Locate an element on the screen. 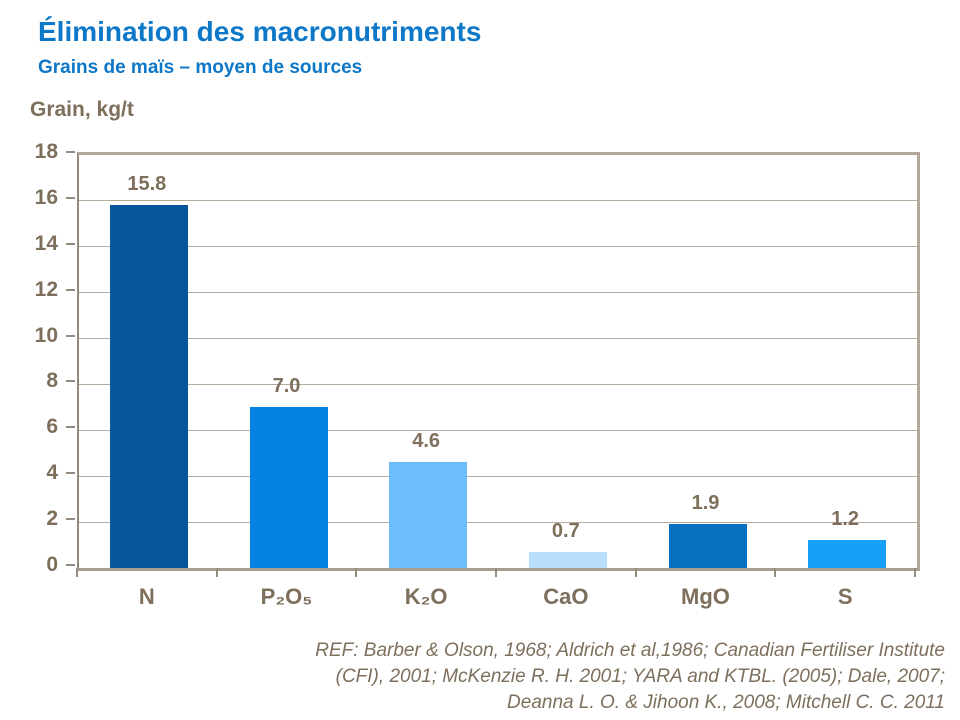  x-axis-category-label: MgO is located at coordinates (705, 596).